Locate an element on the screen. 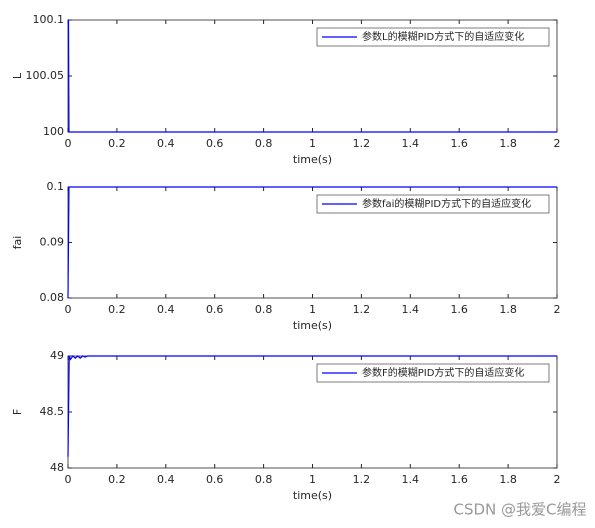 This screenshot has width=595, height=528. legend-label: 参数F的模糊PID方式下的自适应变化 is located at coordinates (443, 372).